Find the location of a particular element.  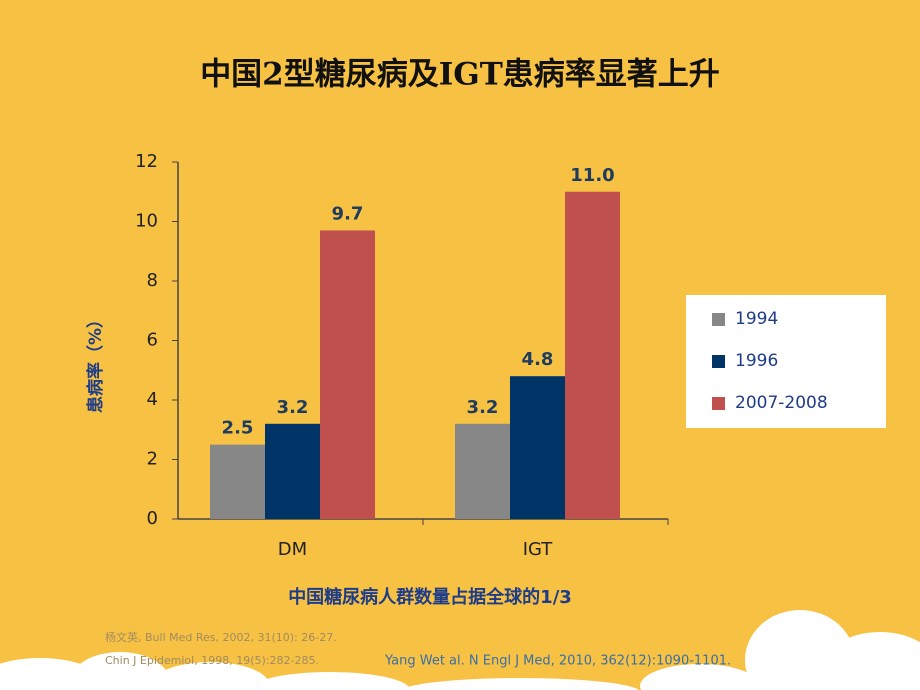

footnote: 杨文英, Bull Med Res, 2002, 31(10): 26-27. is located at coordinates (221, 637).